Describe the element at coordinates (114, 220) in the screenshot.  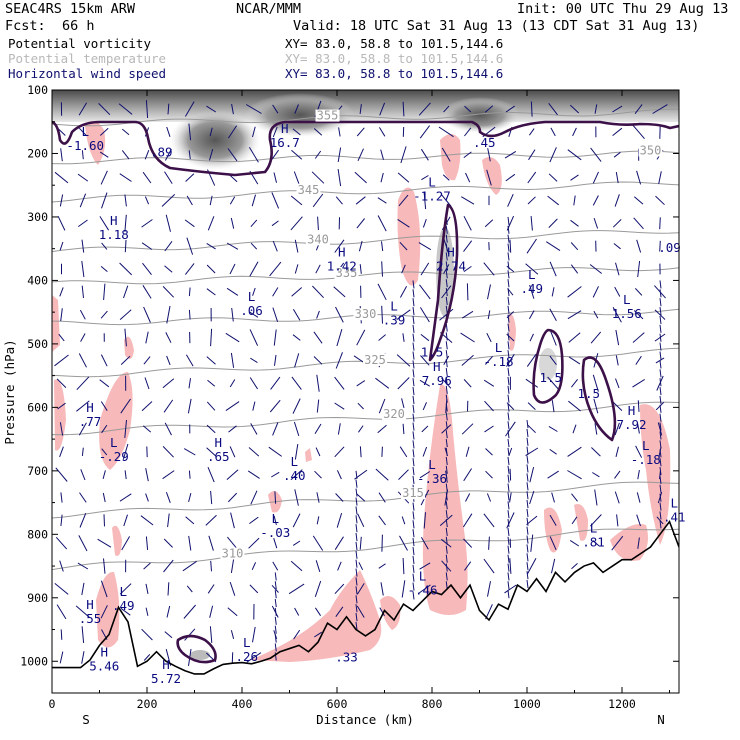
I see `extremum-type: H` at that location.